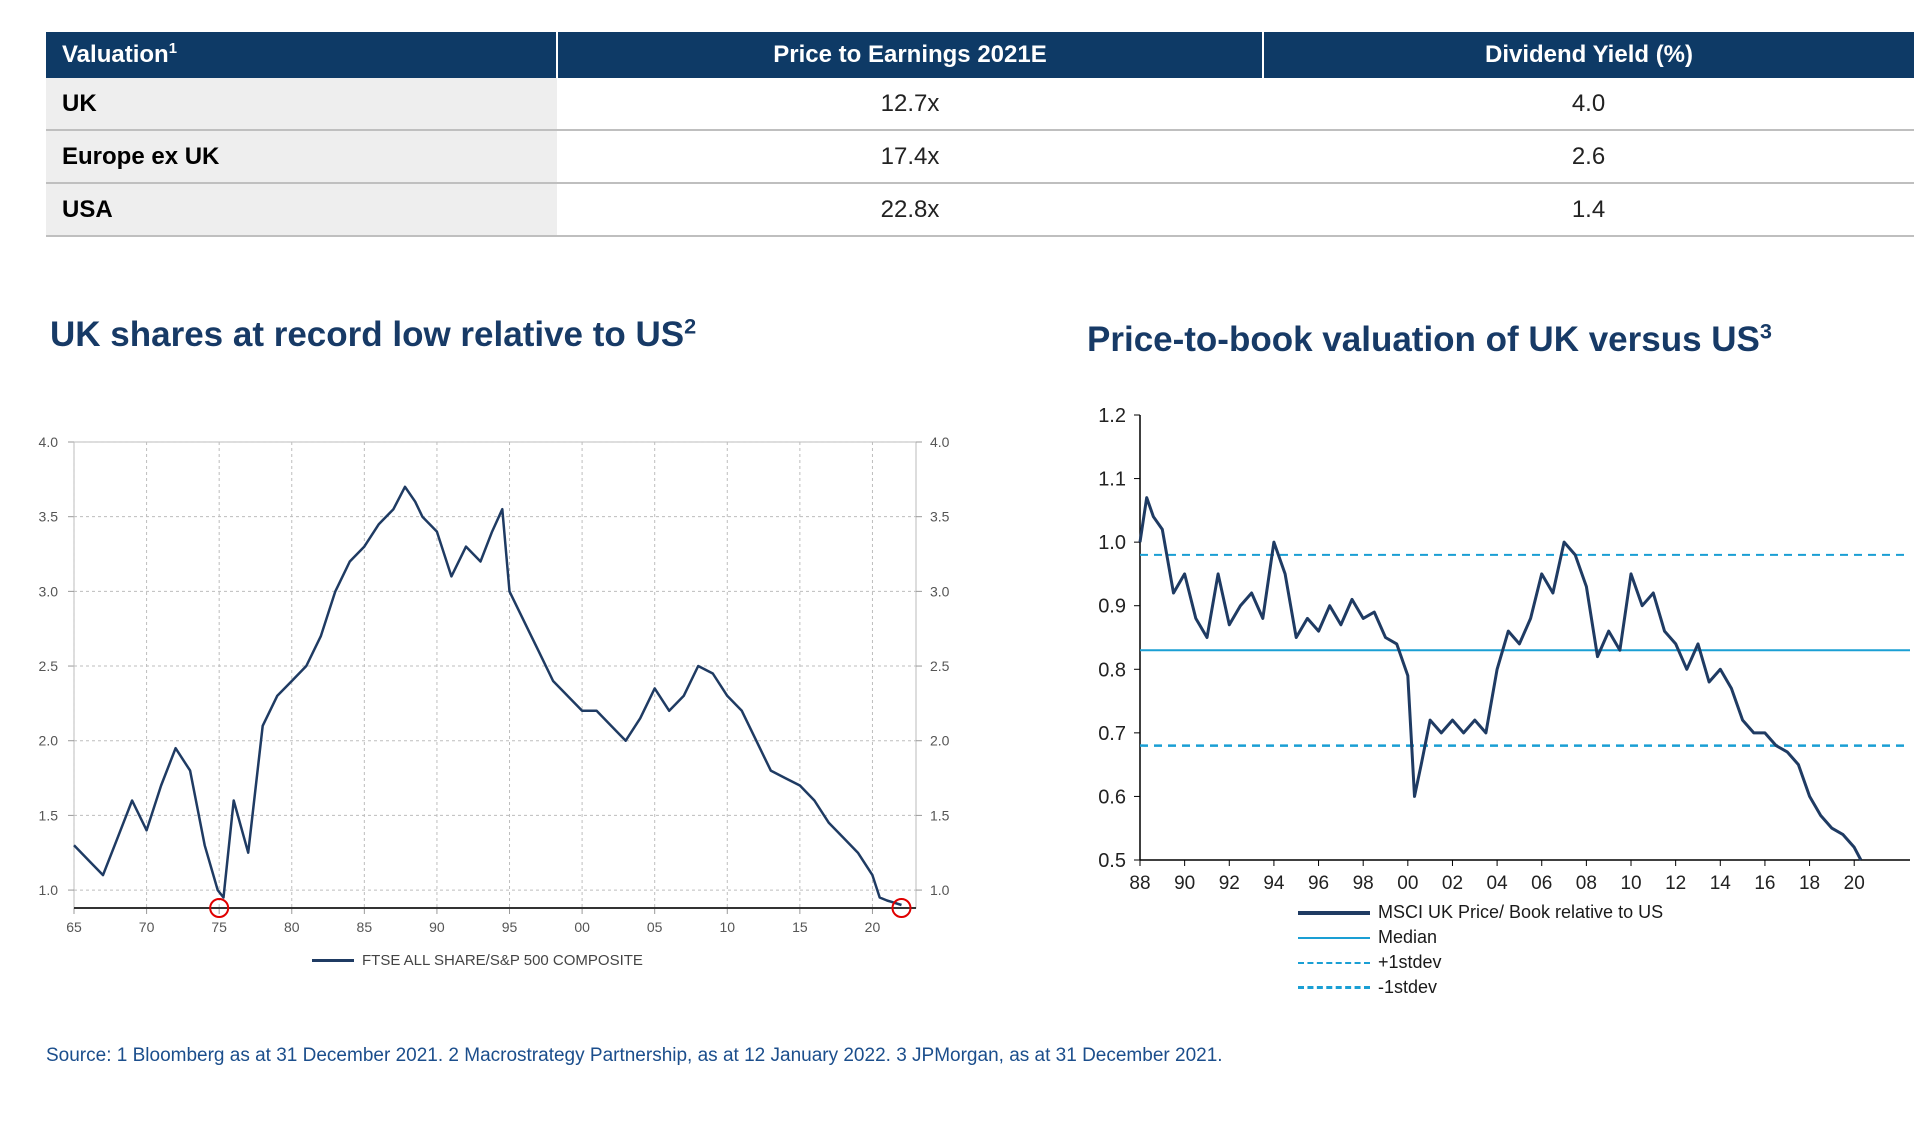 The image size is (1920, 1131). What do you see at coordinates (800, 927) in the screenshot?
I see `x-tick-label: 15` at bounding box center [800, 927].